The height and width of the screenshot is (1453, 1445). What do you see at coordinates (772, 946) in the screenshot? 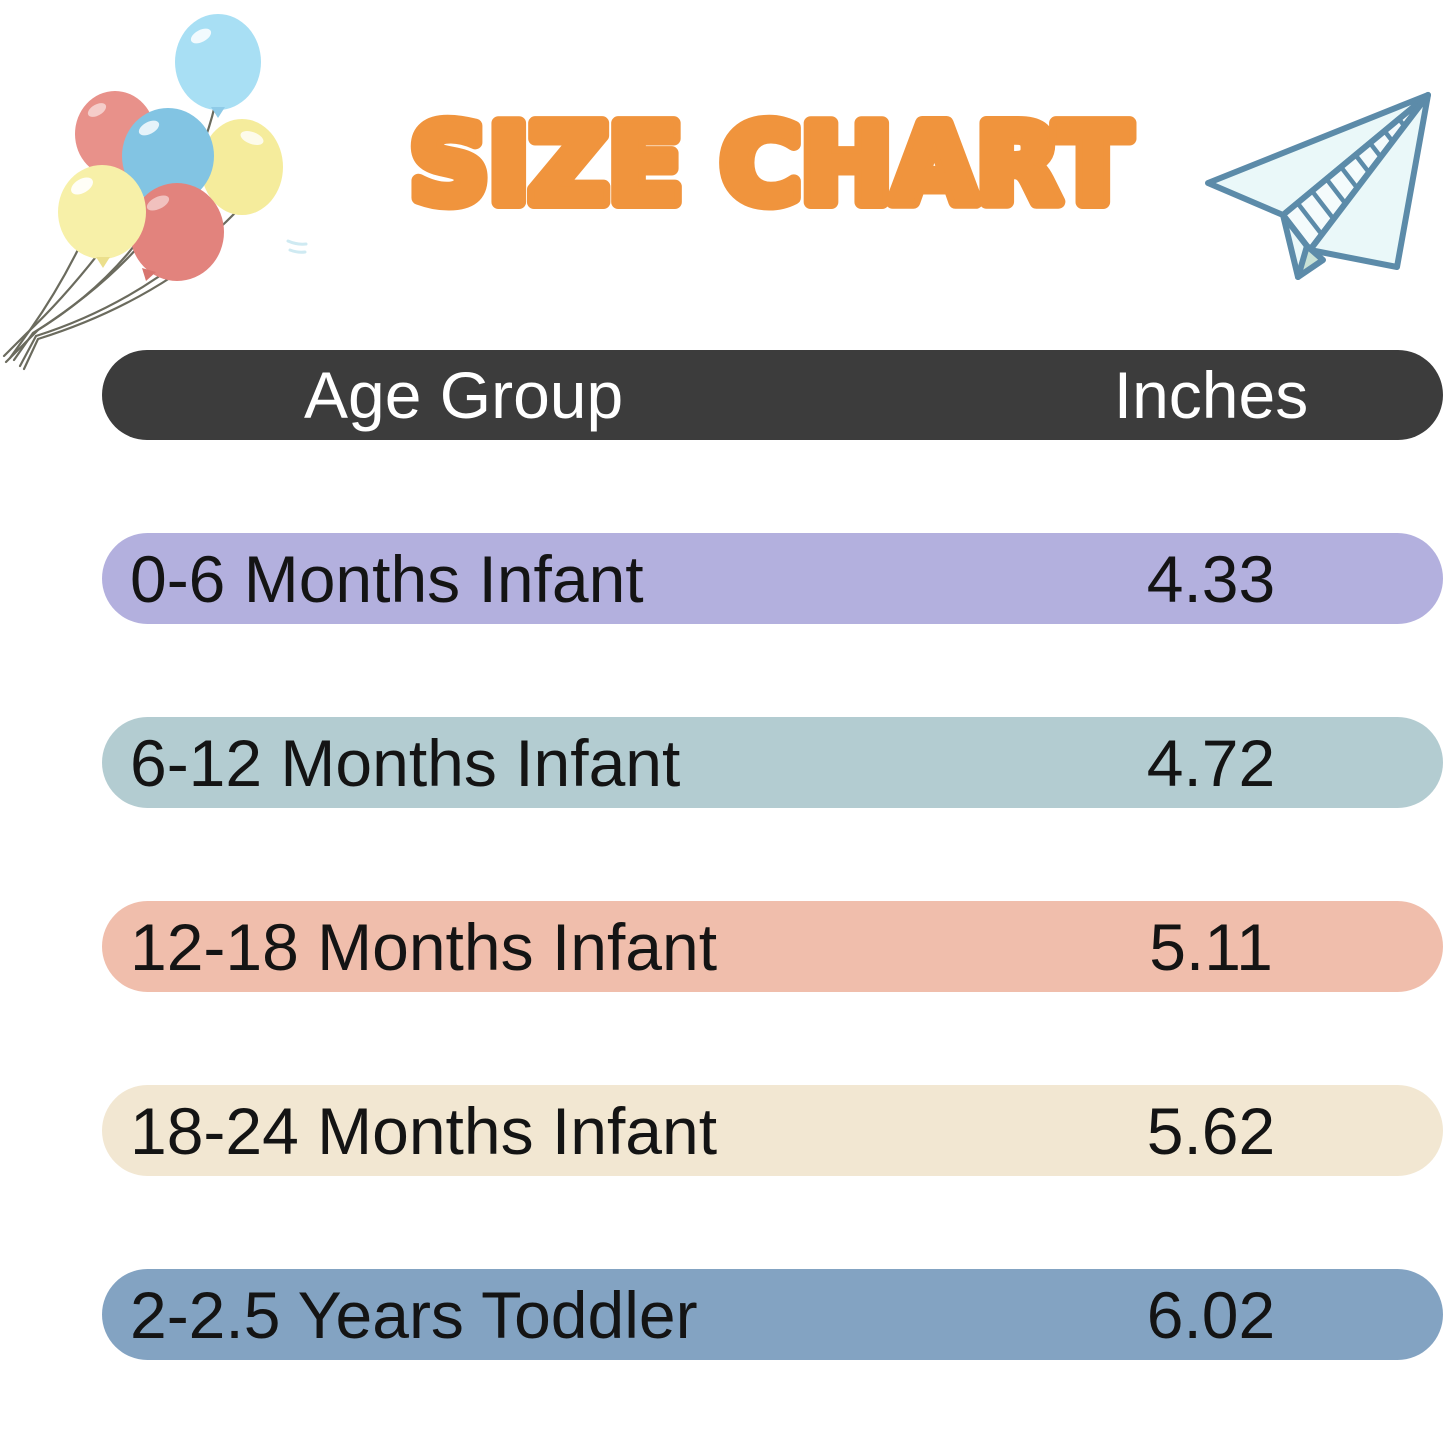
I see `table-row: 12-18 Months Infant 5.11` at bounding box center [772, 946].